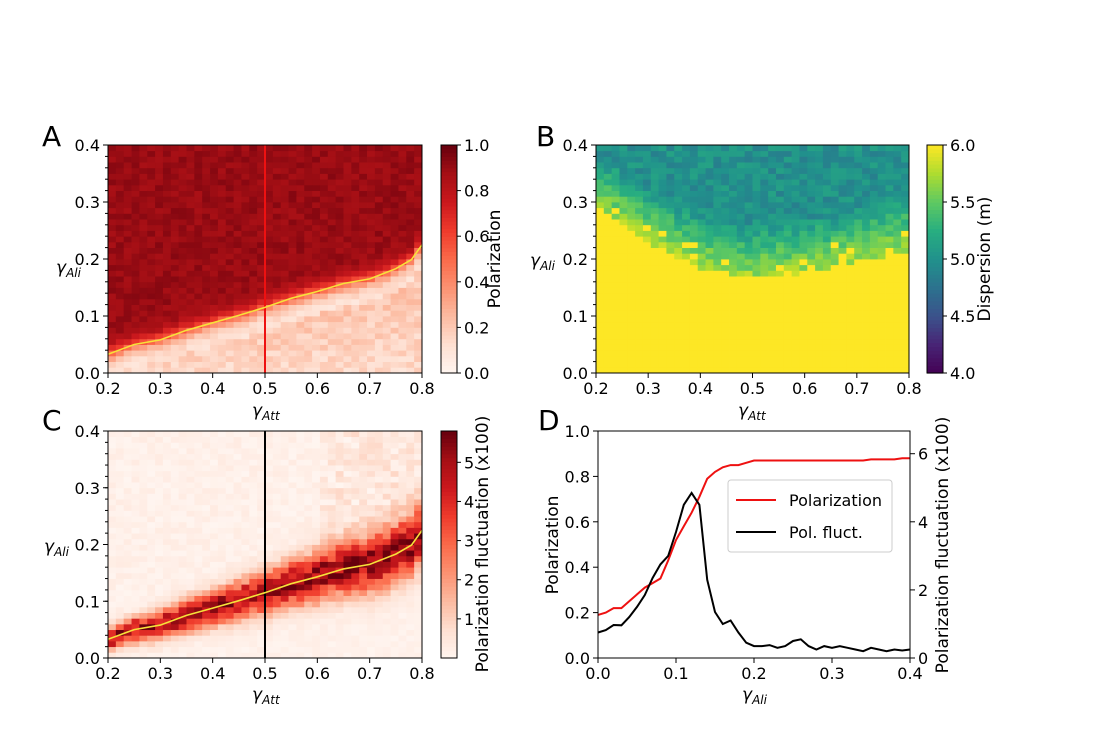 The image size is (1096, 731). I want to click on panel-a-ylabel-symbol: γ, so click(61, 268).